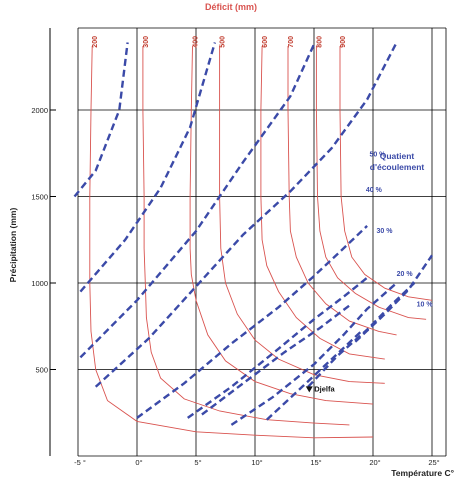  I want to click on runoff-label: 50 %, so click(377, 155).